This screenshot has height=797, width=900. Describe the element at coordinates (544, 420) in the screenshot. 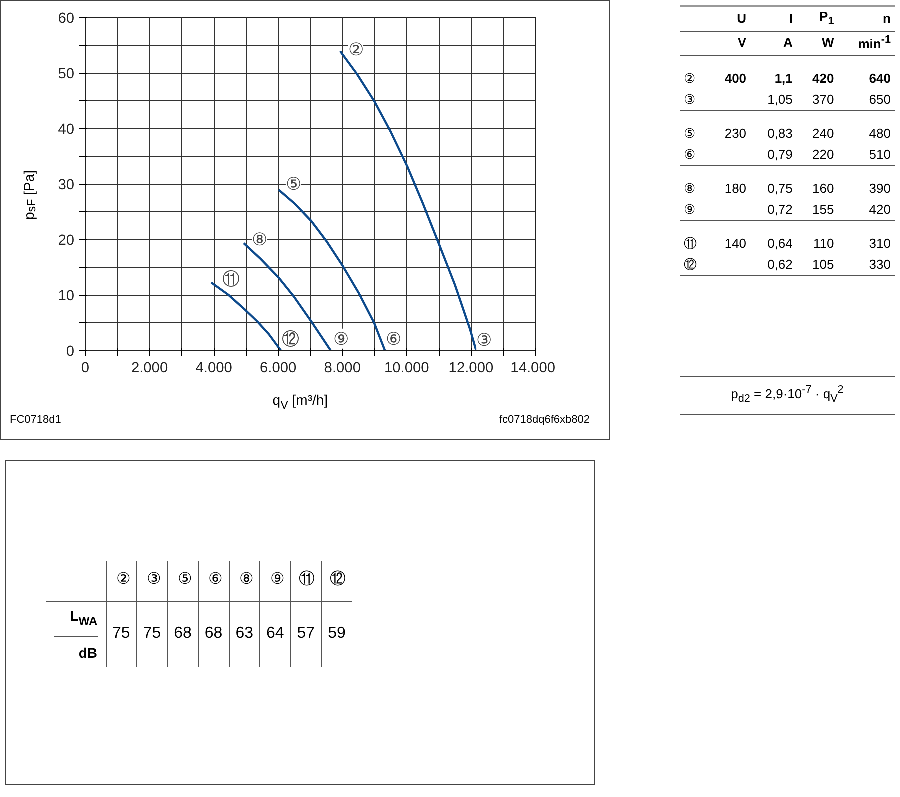

I see `text: fc0718dq6f6xb802` at that location.